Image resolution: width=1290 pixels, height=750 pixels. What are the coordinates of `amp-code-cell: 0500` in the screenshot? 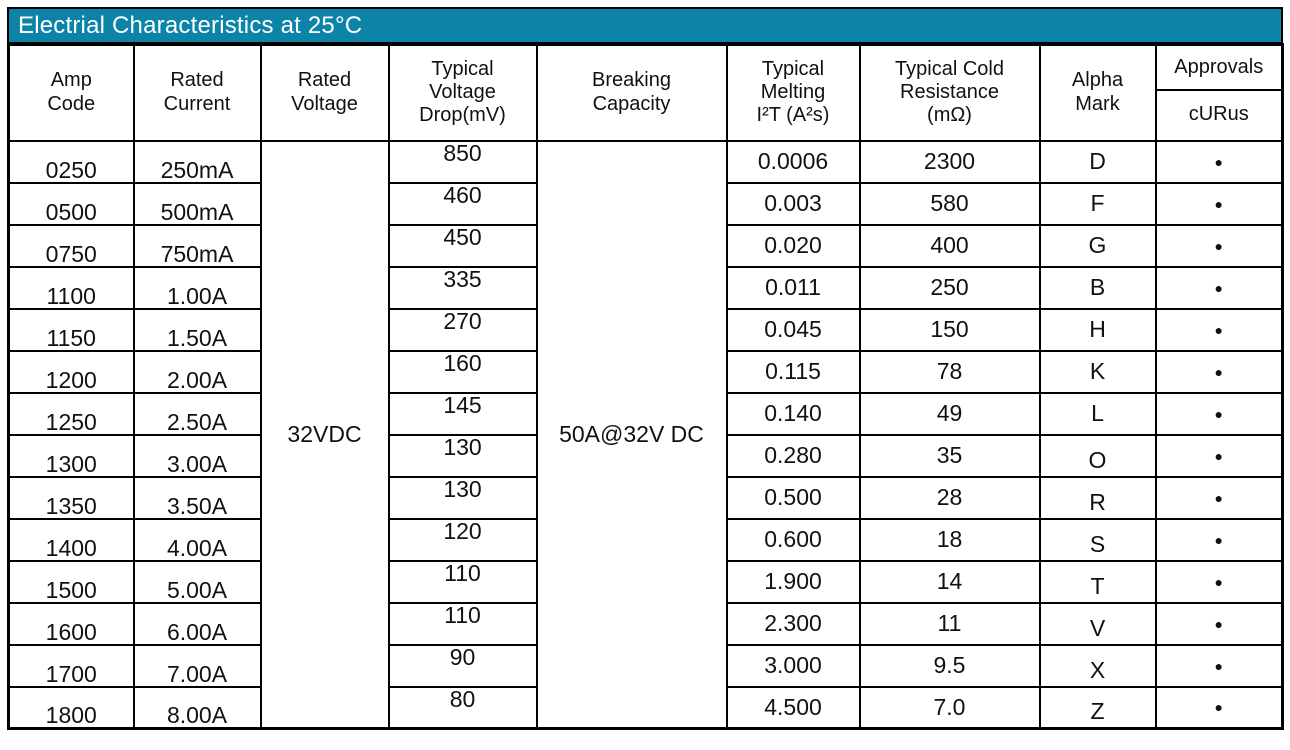 It's located at (71, 203).